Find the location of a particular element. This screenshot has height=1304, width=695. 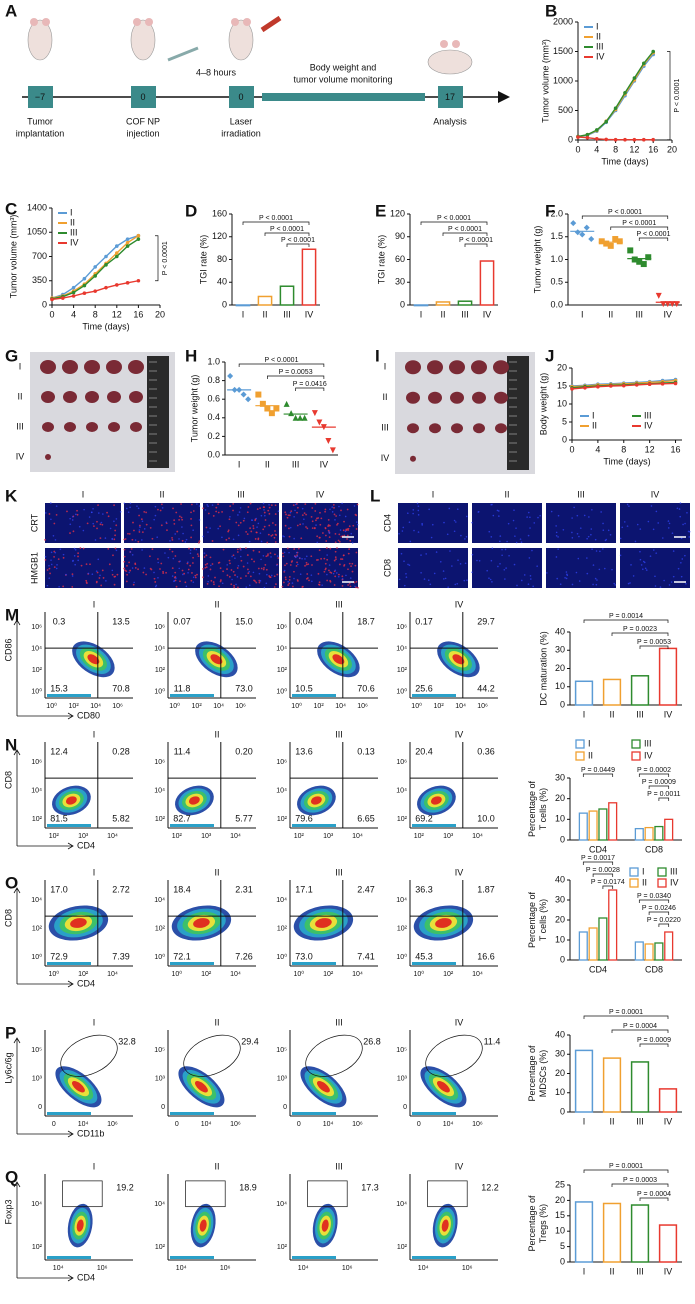

row-label: II is located at coordinates (19, 396).